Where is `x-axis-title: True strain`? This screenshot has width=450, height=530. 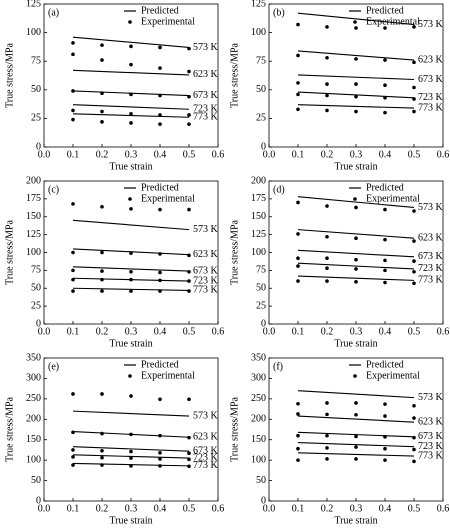 x-axis-title: True strain is located at coordinates (355, 166).